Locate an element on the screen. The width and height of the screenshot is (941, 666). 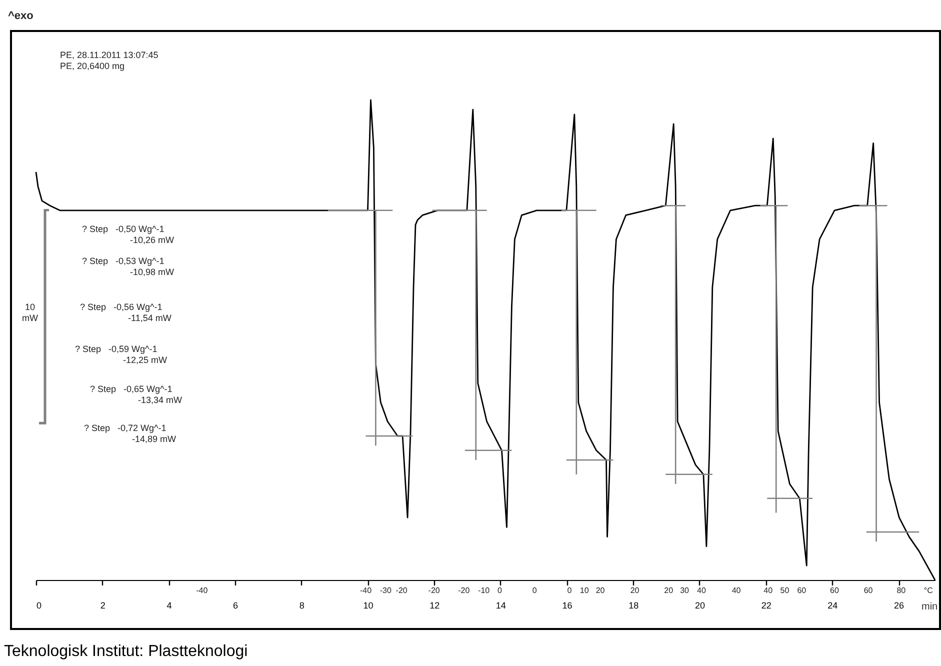
x-tick-label: 6 is located at coordinates (235, 605).